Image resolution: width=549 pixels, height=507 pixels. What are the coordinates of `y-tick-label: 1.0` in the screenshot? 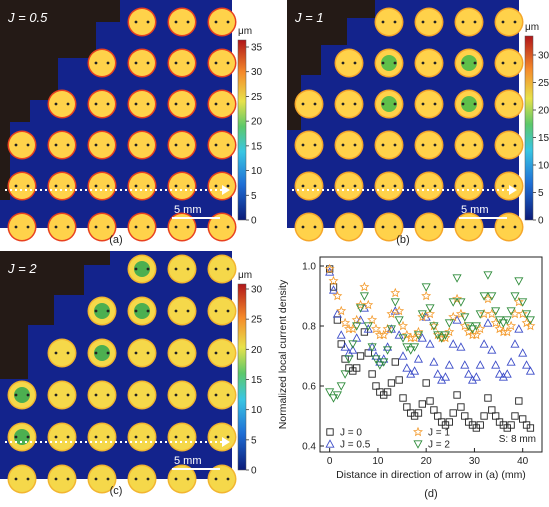 It's located at (309, 267).